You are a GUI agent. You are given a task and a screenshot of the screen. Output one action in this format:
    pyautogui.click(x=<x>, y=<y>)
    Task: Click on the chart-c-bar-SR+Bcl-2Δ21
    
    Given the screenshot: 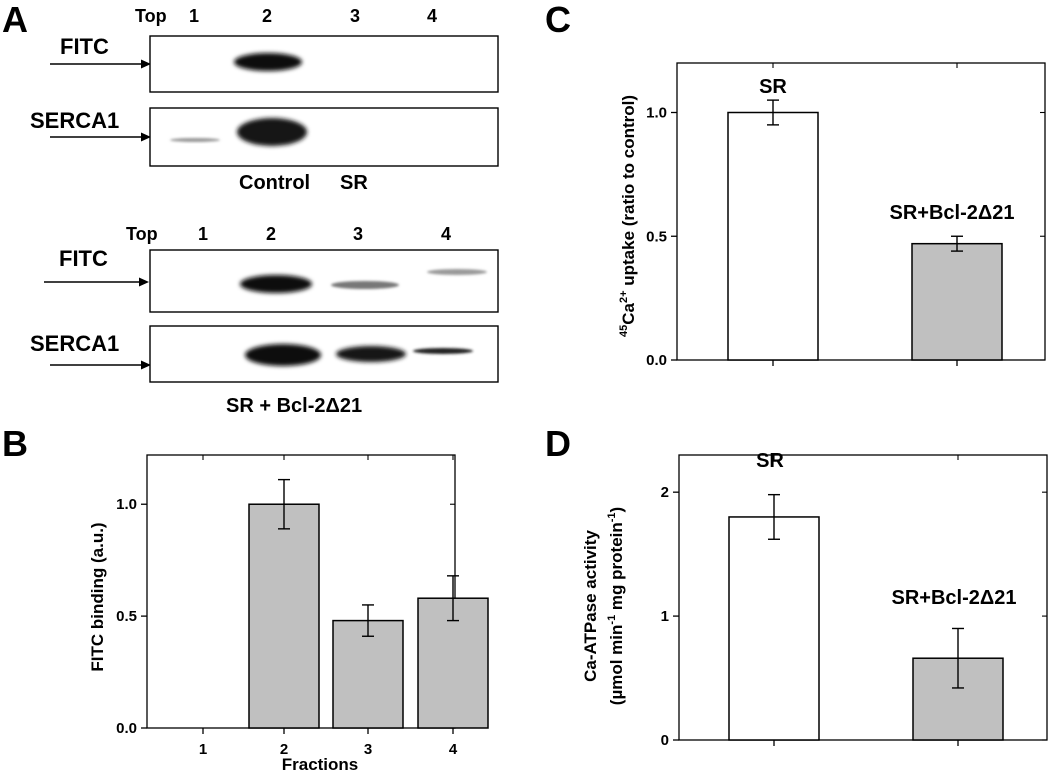 What is the action you would take?
    pyautogui.click(x=957, y=301)
    